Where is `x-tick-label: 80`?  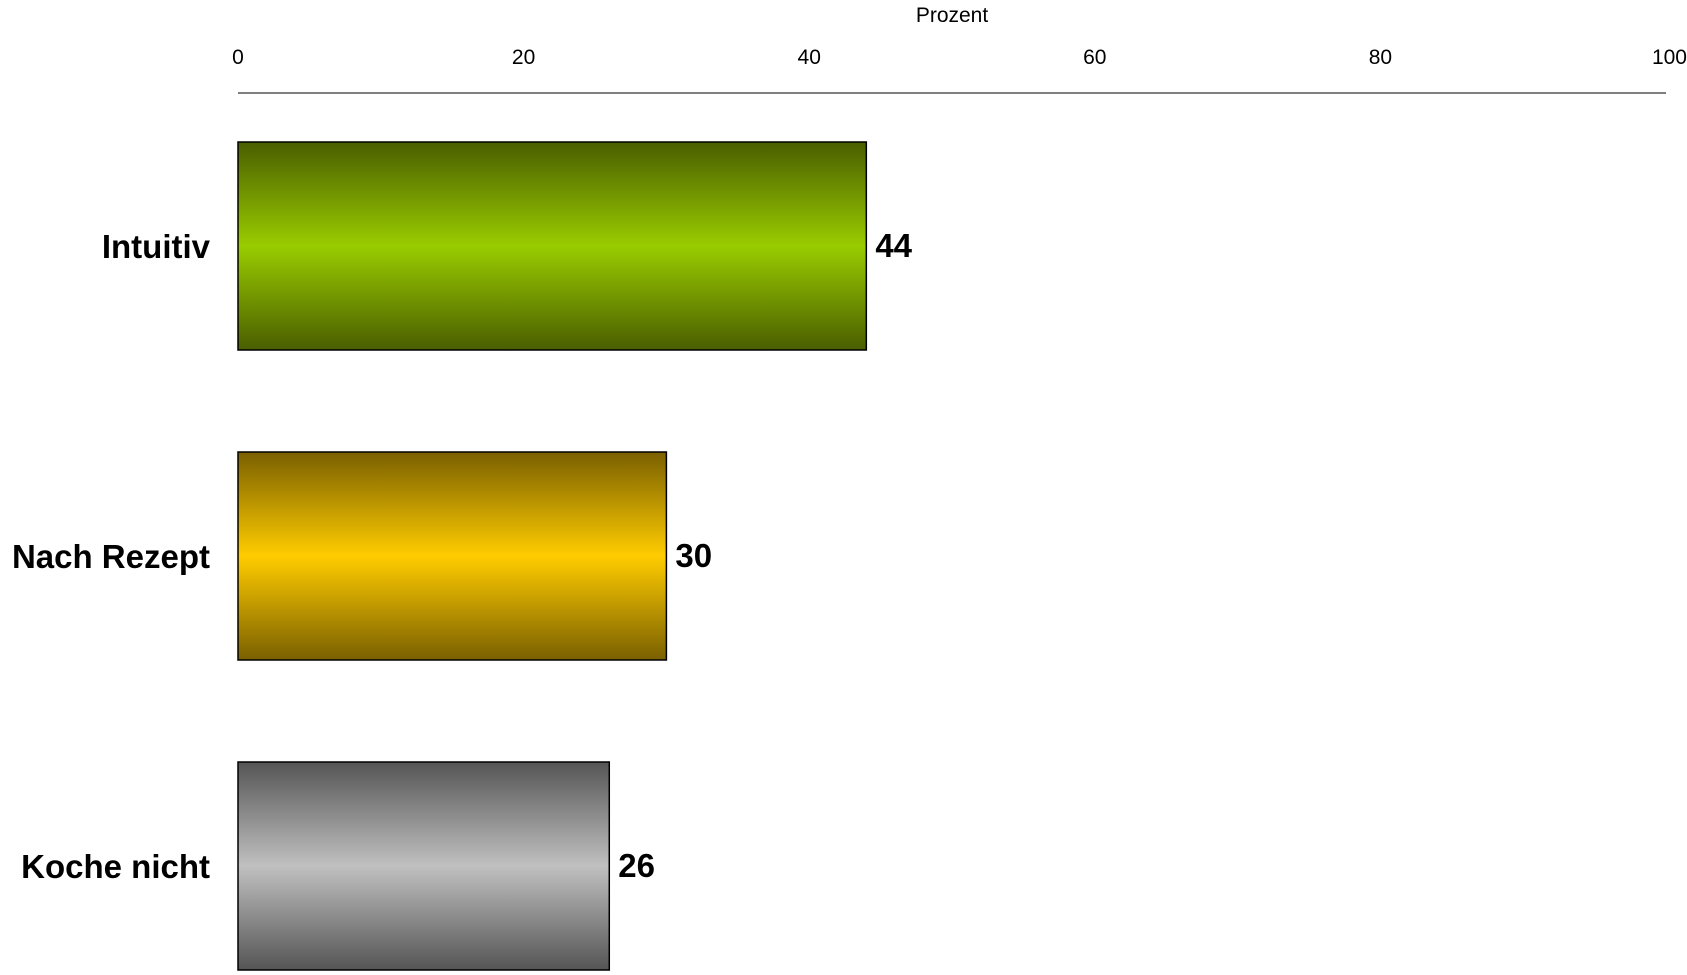 x-tick-label: 80 is located at coordinates (1380, 57).